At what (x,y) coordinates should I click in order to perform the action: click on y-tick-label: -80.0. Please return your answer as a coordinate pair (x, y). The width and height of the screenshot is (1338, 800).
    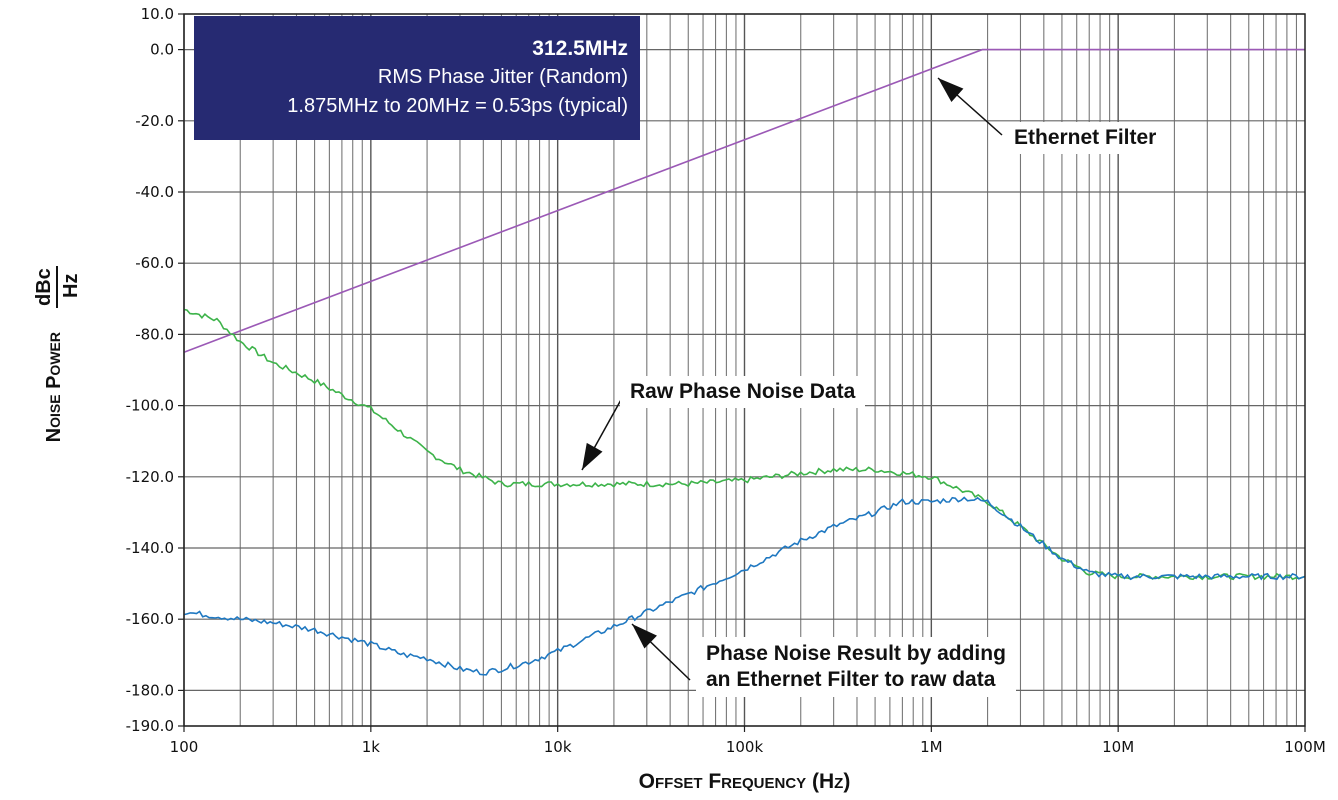
    Looking at the image, I should click on (154, 334).